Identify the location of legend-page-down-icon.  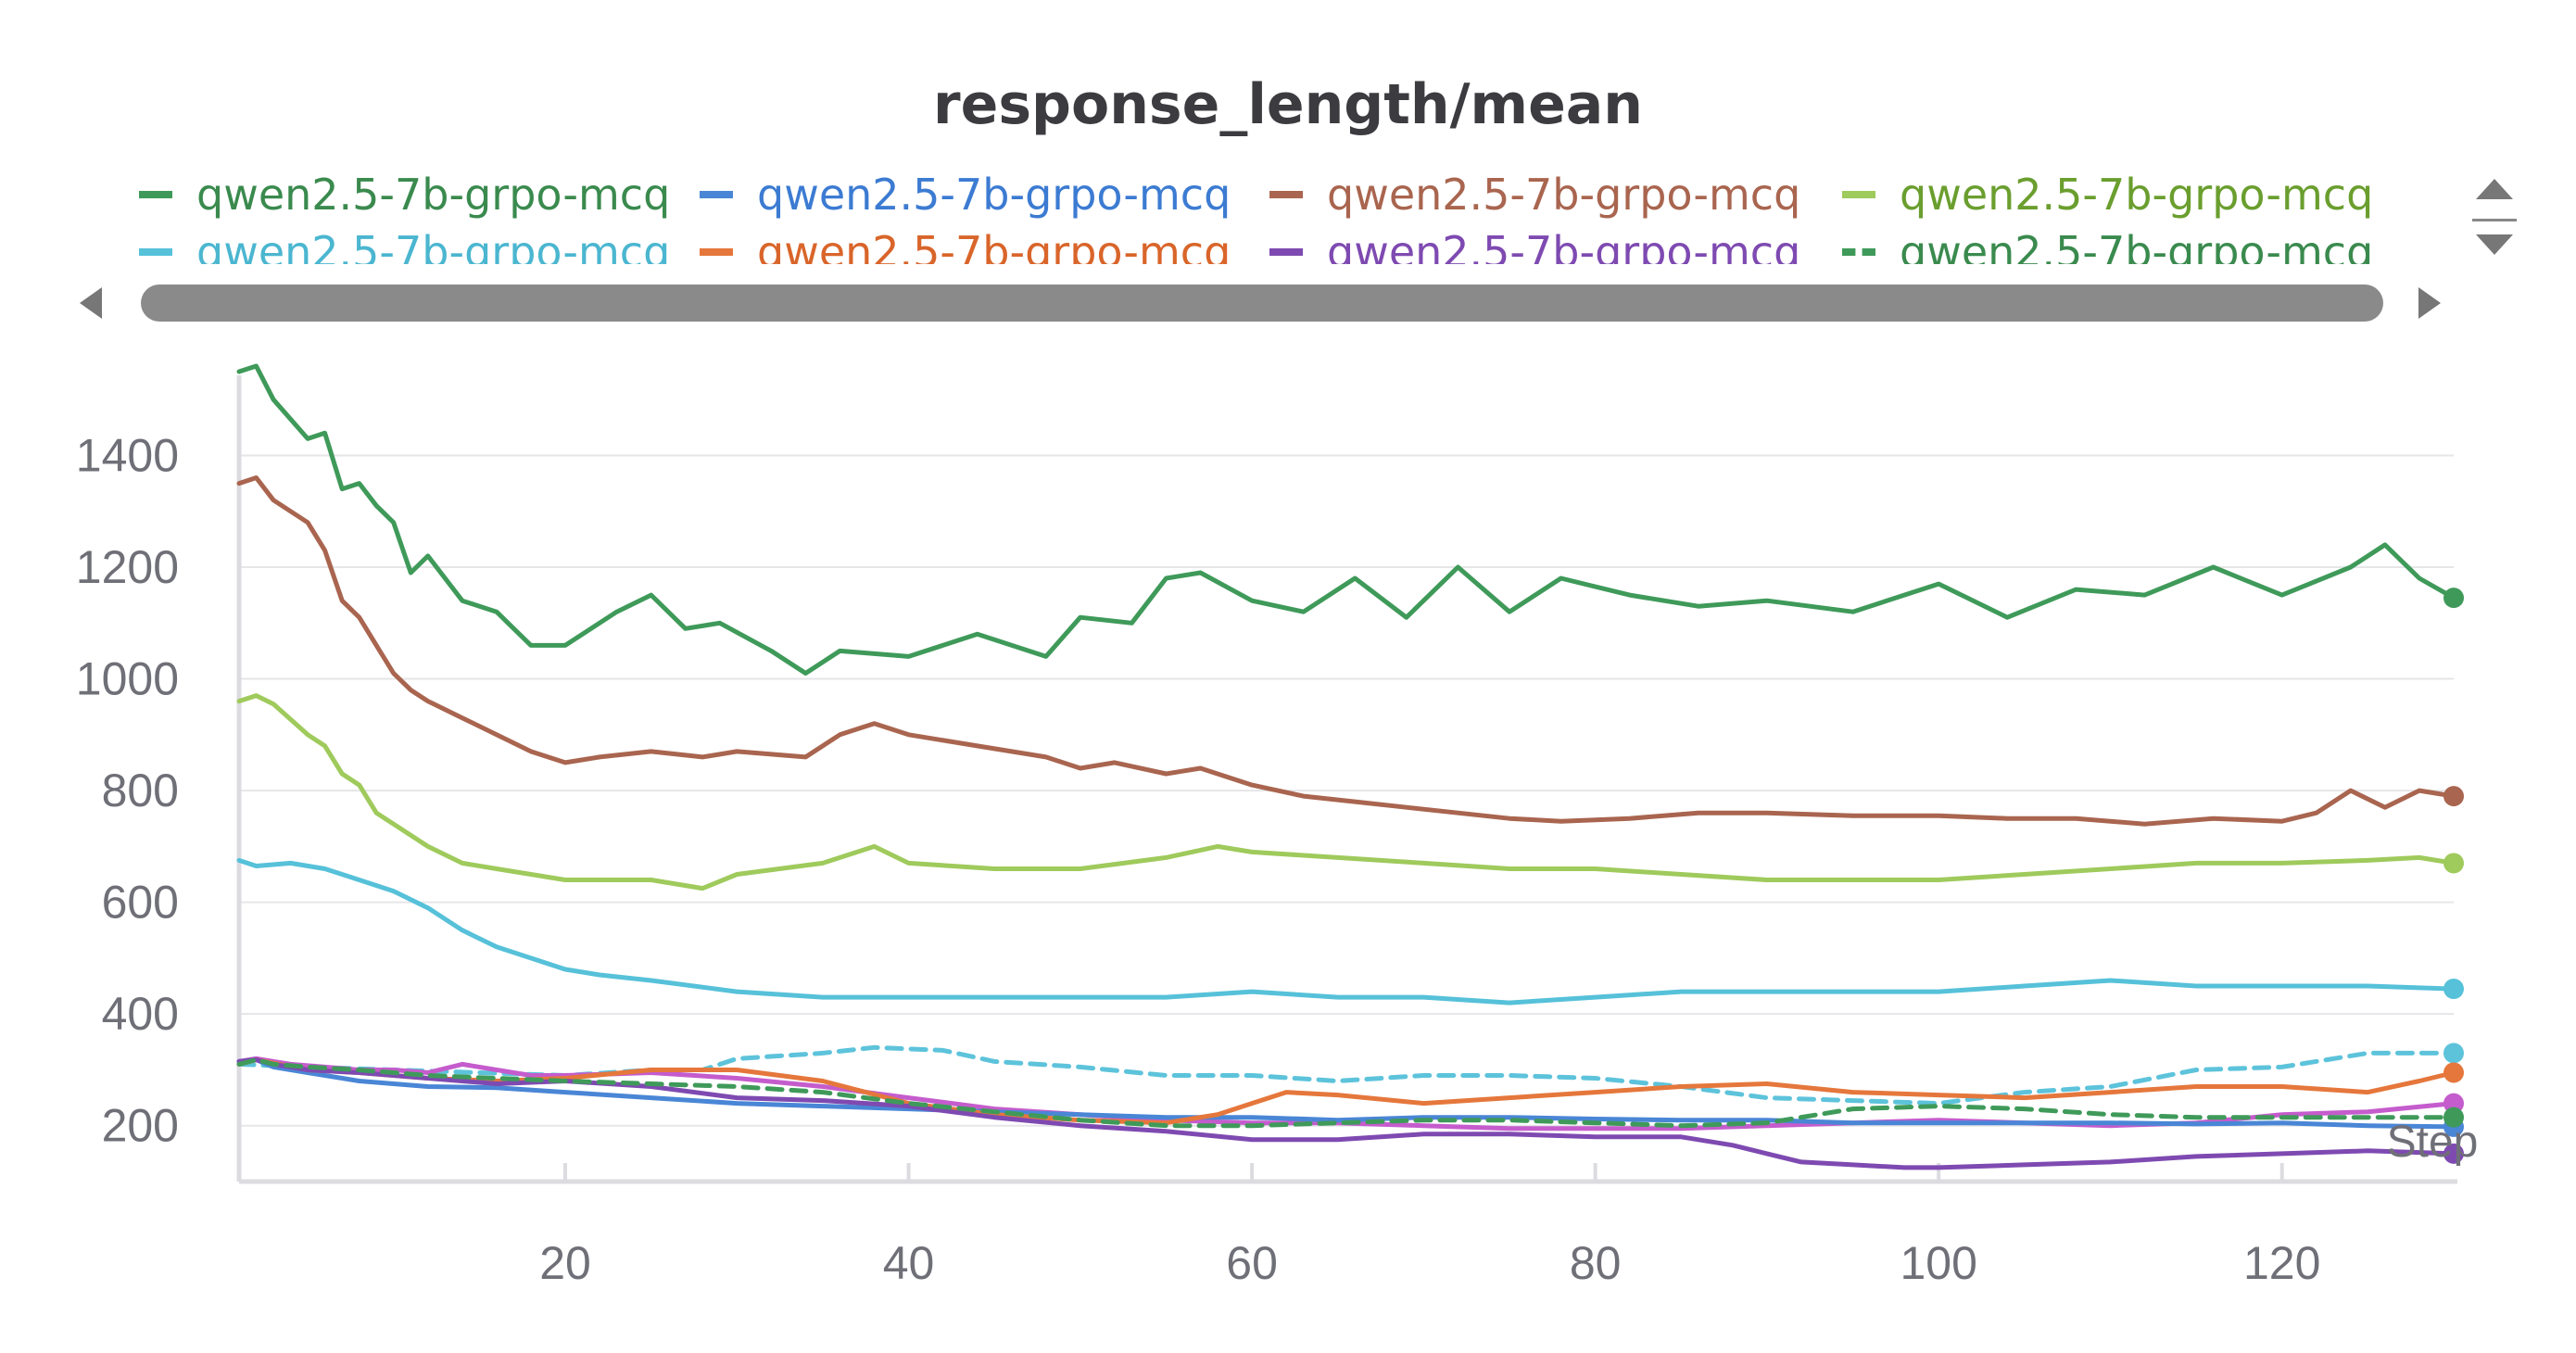
(2494, 244).